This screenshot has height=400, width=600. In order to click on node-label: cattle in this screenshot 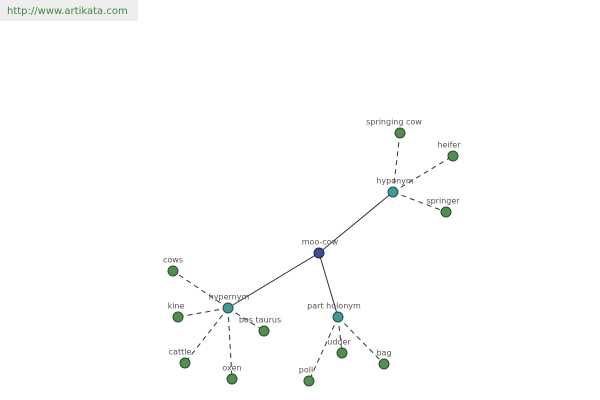, I will do `click(180, 352)`.